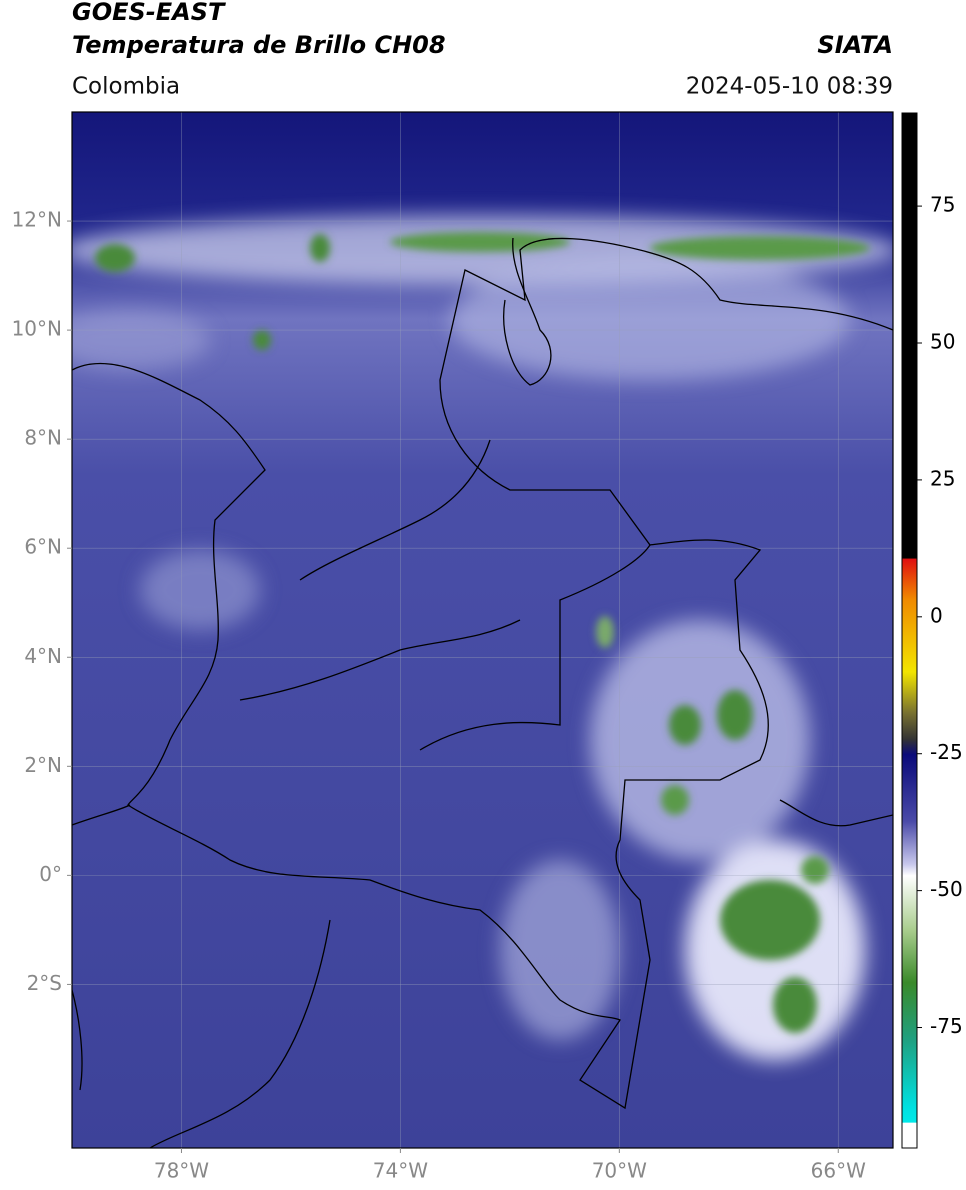  I want to click on colorbar-tick-label: -75, so click(946, 1026).